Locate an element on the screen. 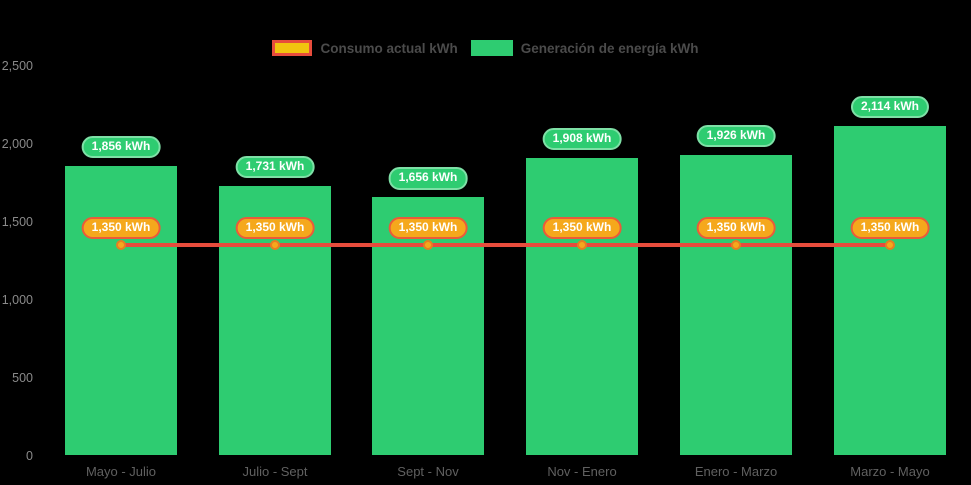 The image size is (971, 485). x-axis-category-label: Mayo - Julio is located at coordinates (121, 471).